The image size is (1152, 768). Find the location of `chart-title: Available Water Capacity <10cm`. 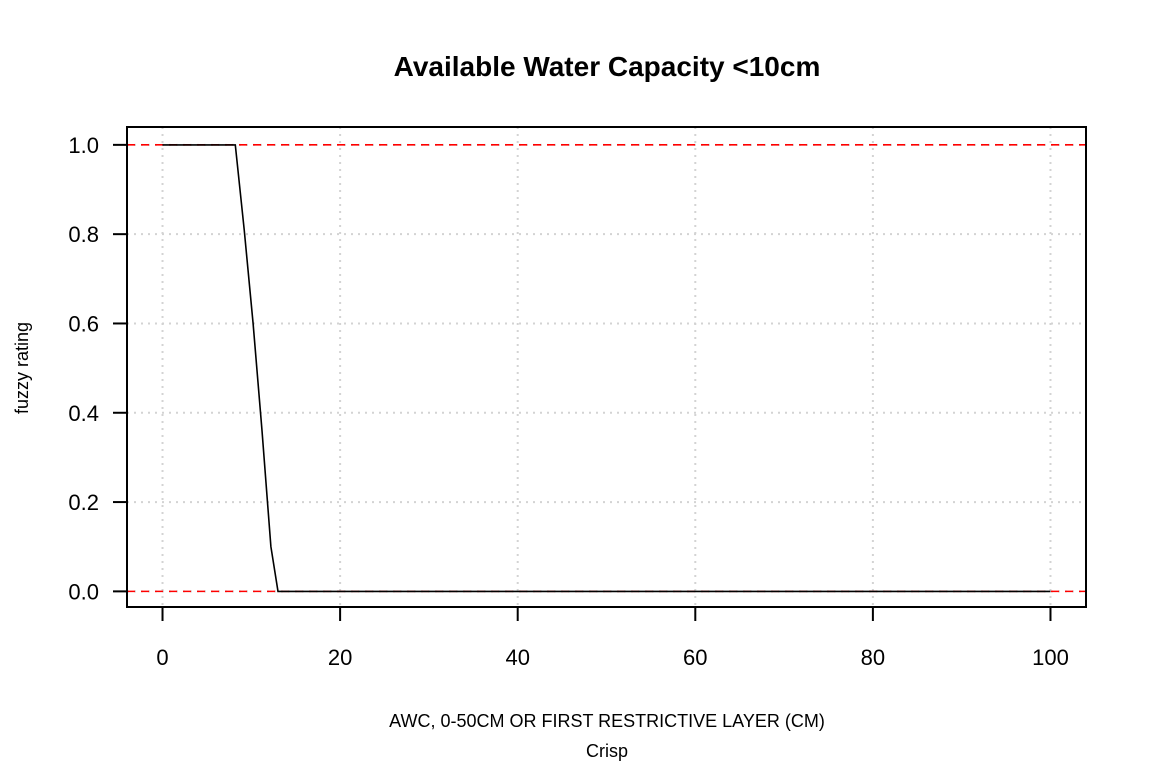

chart-title: Available Water Capacity <10cm is located at coordinates (607, 66).